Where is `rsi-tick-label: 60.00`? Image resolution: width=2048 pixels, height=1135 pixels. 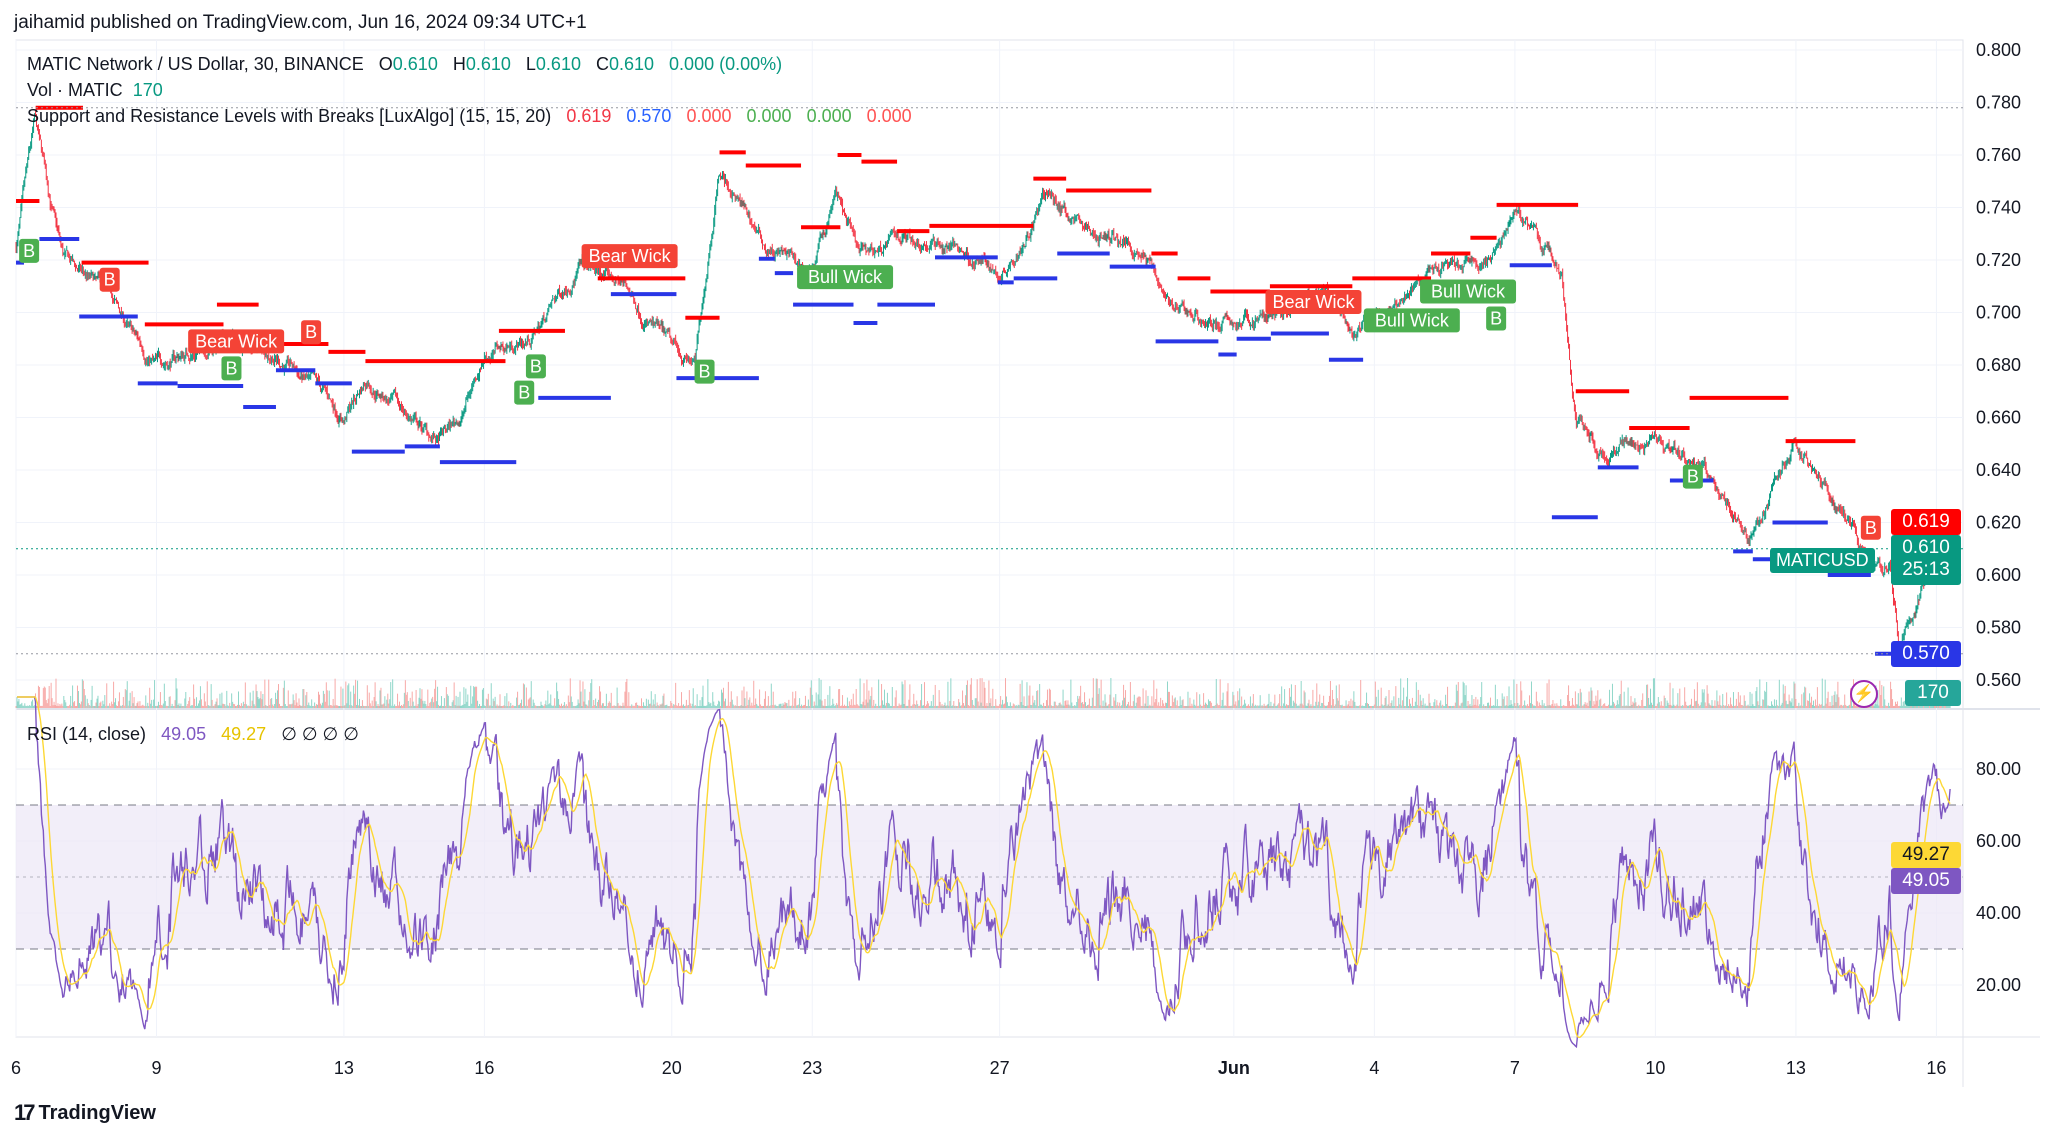 rsi-tick-label: 60.00 is located at coordinates (1998, 841).